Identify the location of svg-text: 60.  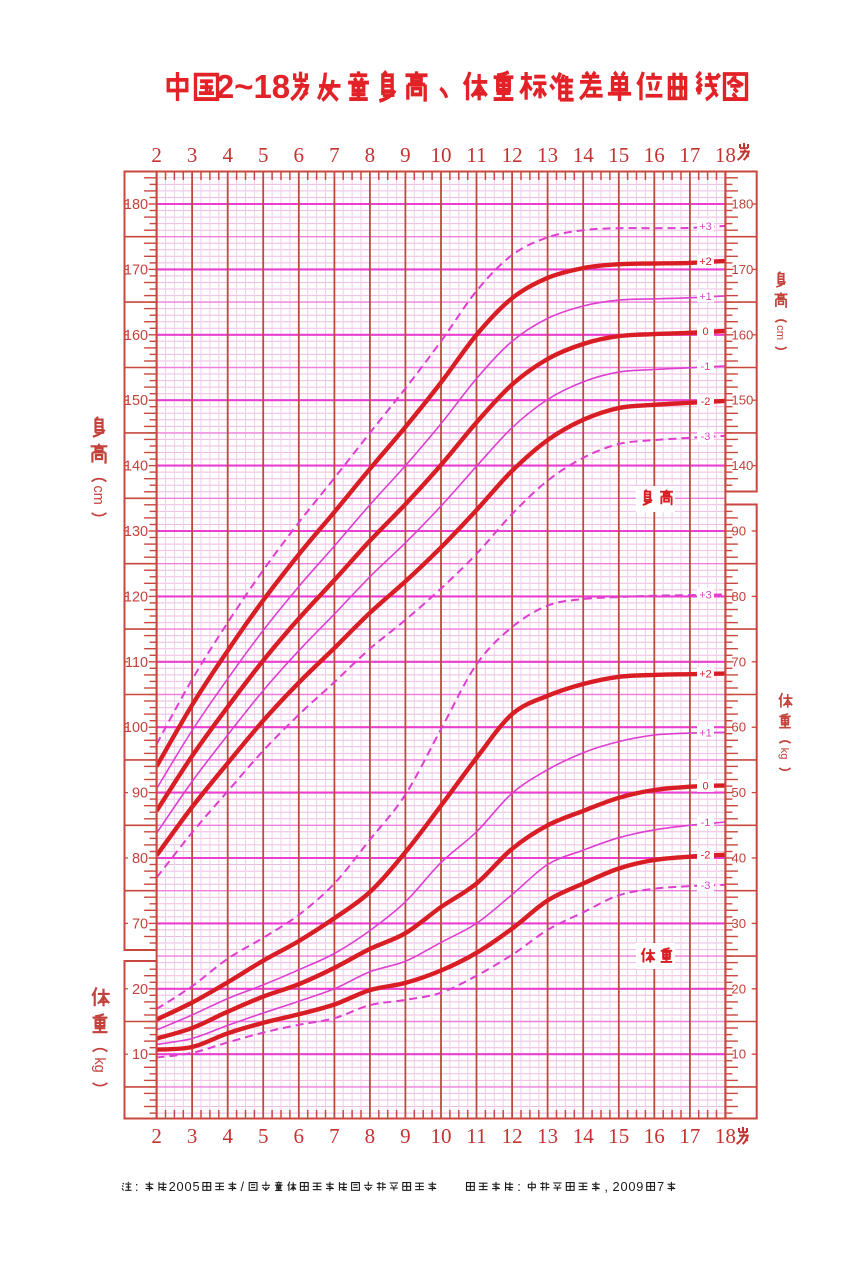
(738, 727).